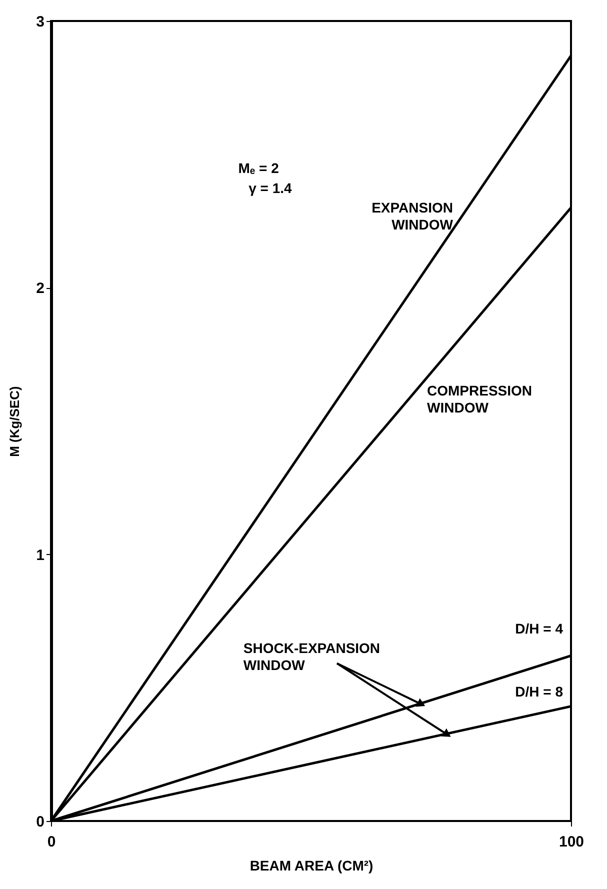 The image size is (607, 889). What do you see at coordinates (539, 628) in the screenshot?
I see `series-label: D/H = 4` at bounding box center [539, 628].